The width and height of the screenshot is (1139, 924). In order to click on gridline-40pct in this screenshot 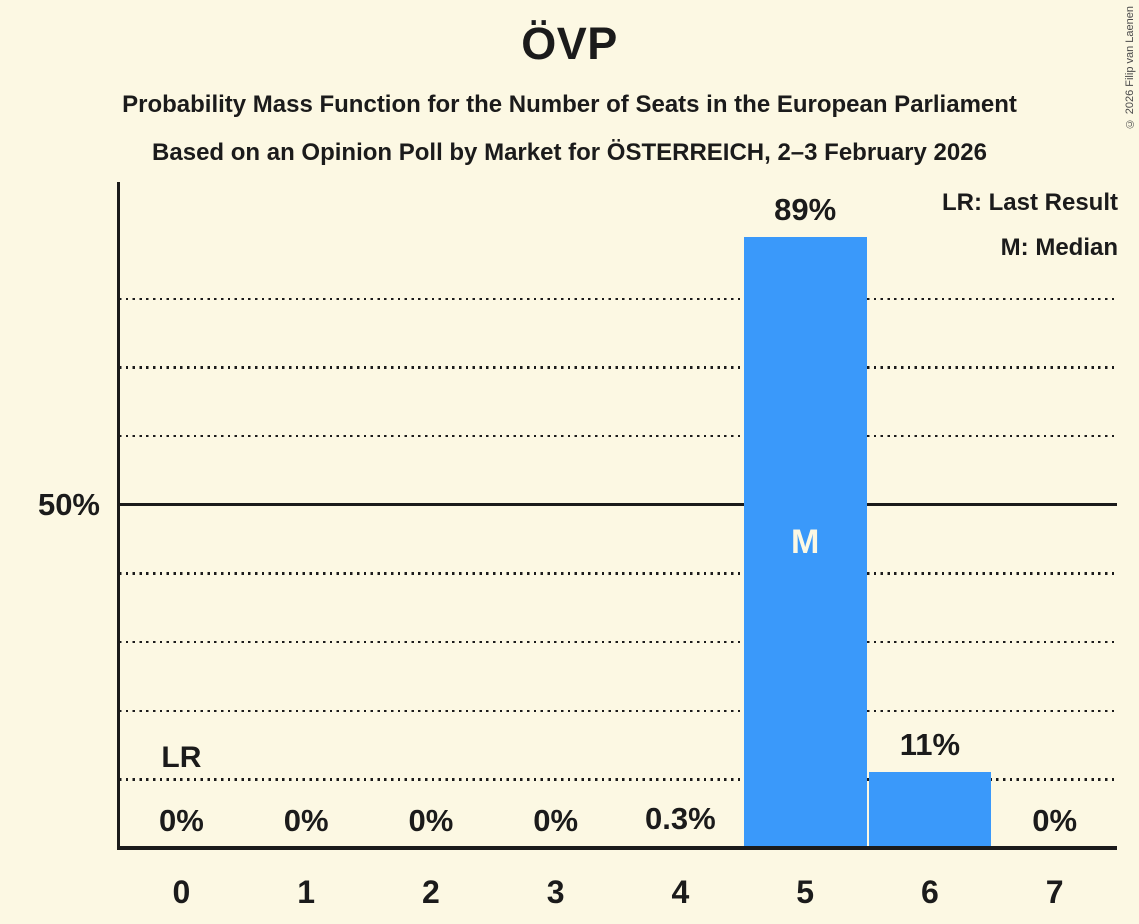, I will do `click(618, 573)`.